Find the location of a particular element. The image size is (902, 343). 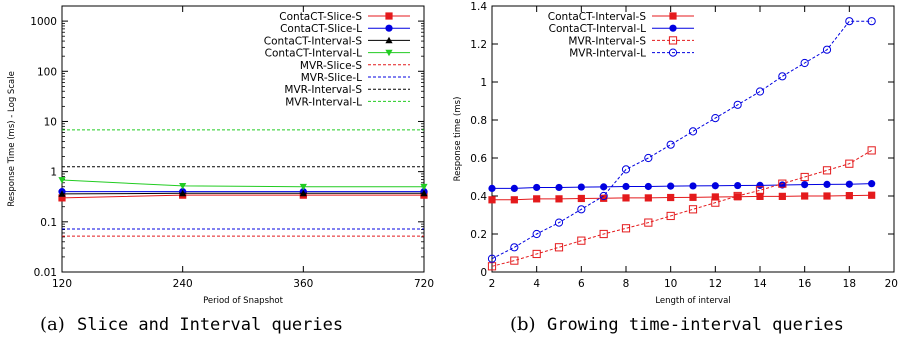

x-tick-label-b: 18 is located at coordinates (849, 284).